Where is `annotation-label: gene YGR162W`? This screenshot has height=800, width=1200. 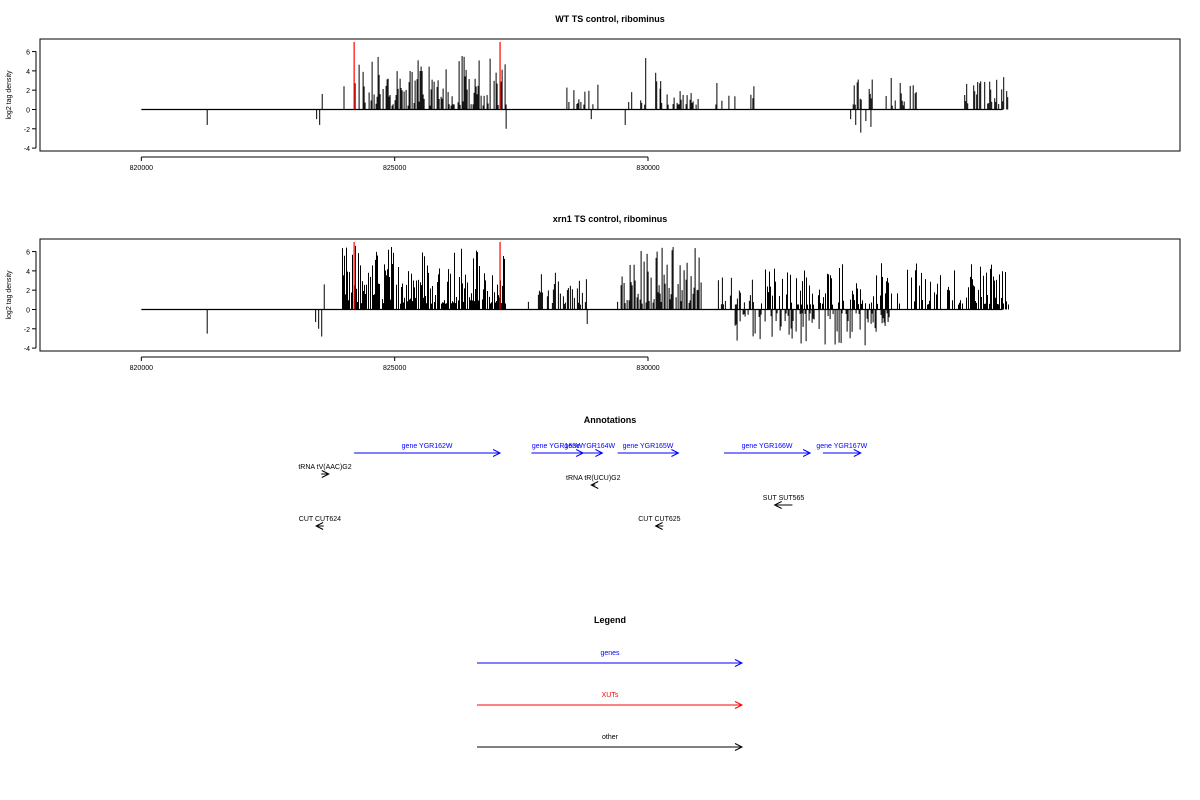
annotation-label: gene YGR162W is located at coordinates (427, 446).